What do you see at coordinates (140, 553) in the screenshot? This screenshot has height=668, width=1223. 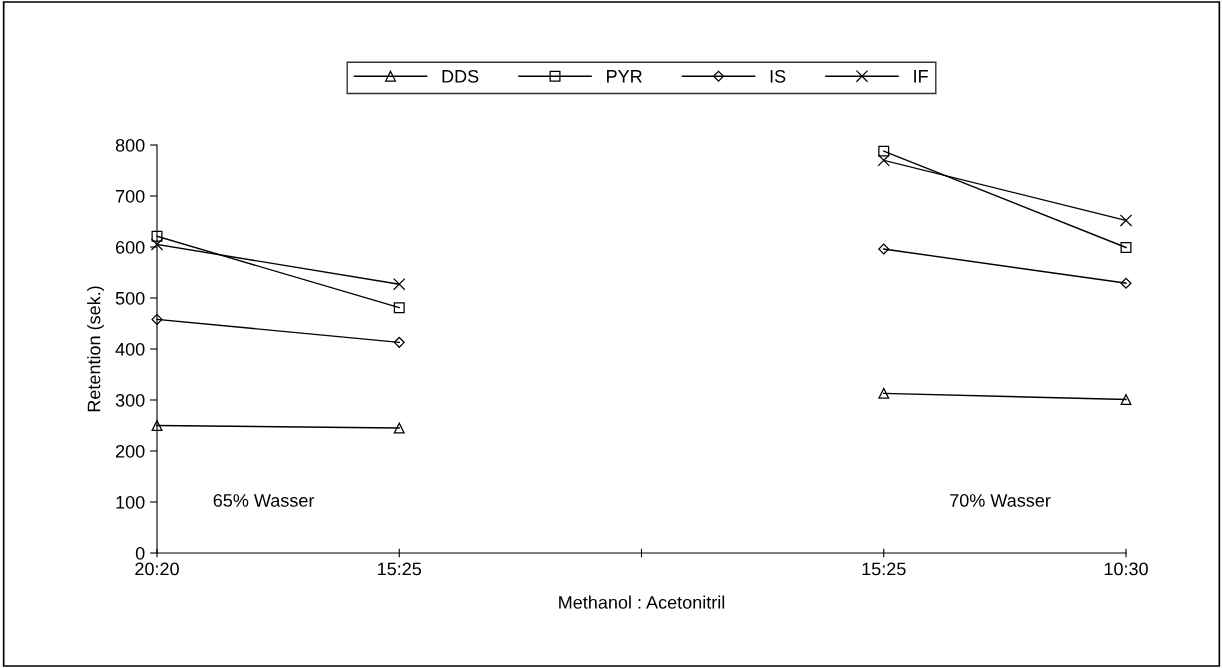 I see `y-tick-label: 0` at bounding box center [140, 553].